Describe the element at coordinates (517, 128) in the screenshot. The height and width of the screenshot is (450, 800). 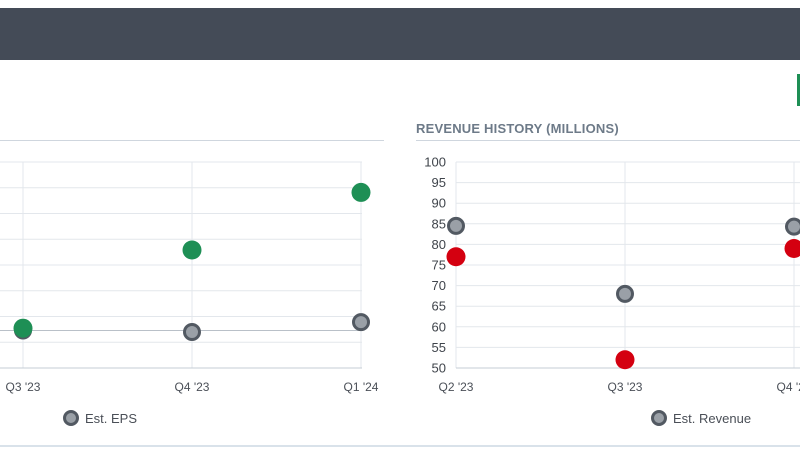
I see `revenue-panel-title: REVENUE HISTORY (MILLIONS)` at that location.